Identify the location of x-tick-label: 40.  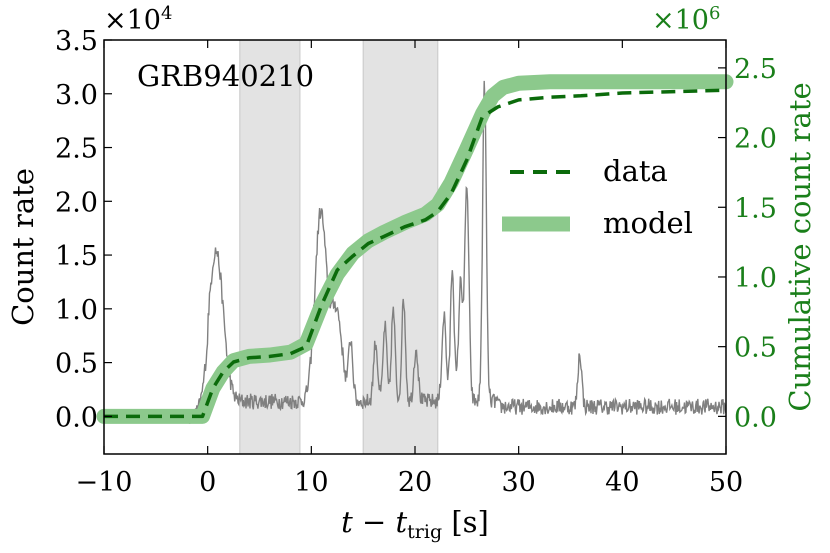
(622, 482).